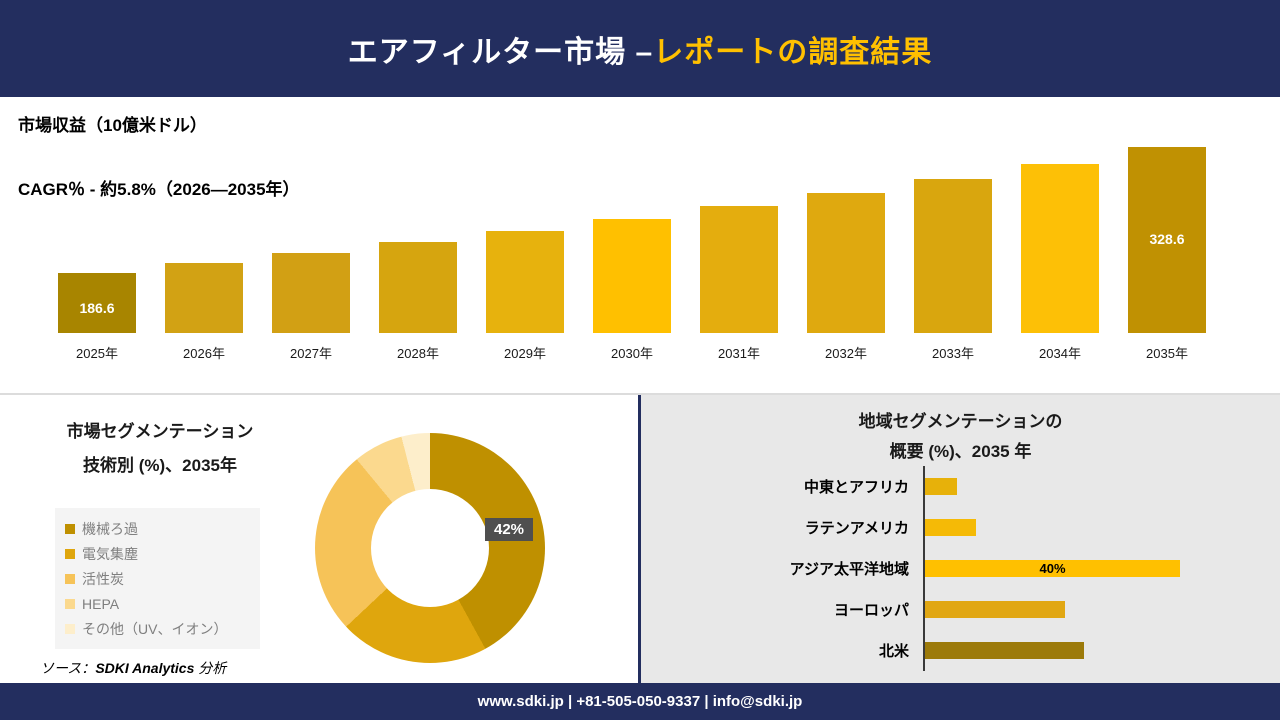  Describe the element at coordinates (960, 451) in the screenshot. I see `regional-title-line2: 概要 (%)、2035 年` at that location.